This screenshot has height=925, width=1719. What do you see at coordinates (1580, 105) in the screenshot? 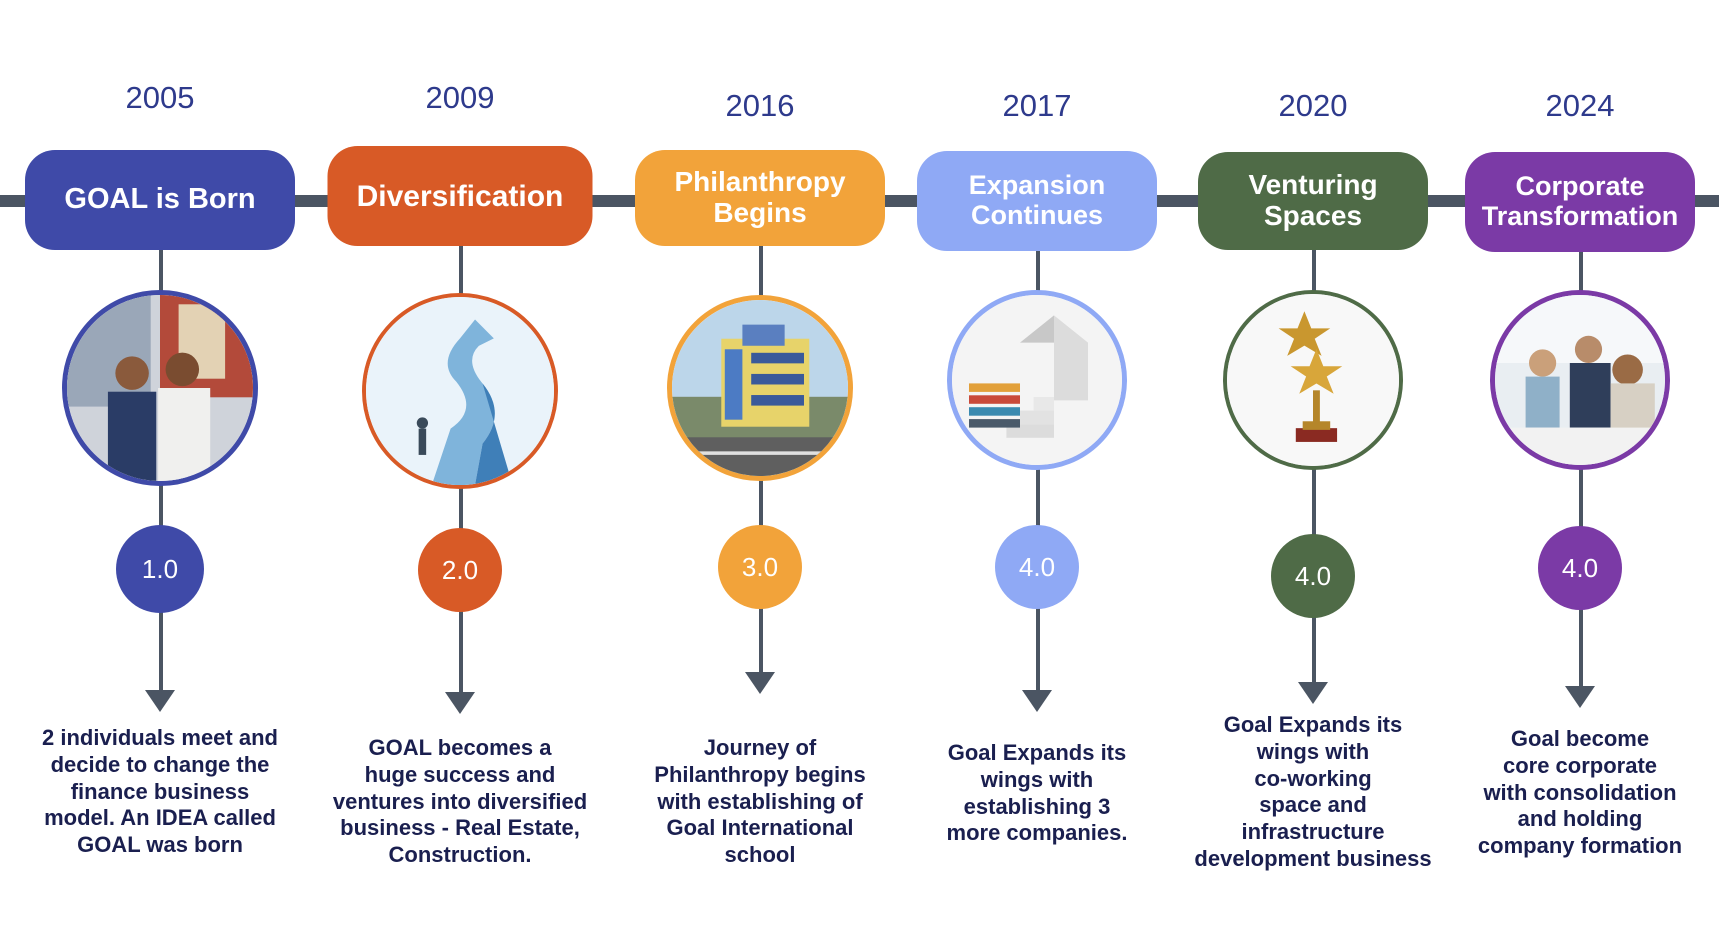
I see `year-label: 2024` at bounding box center [1580, 105].